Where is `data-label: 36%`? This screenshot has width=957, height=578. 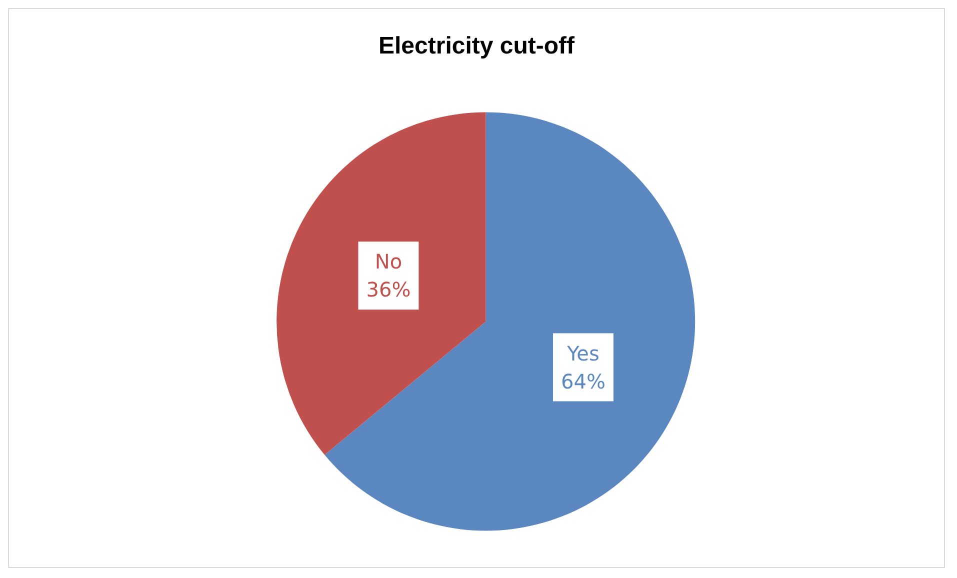
data-label: 36% is located at coordinates (388, 290).